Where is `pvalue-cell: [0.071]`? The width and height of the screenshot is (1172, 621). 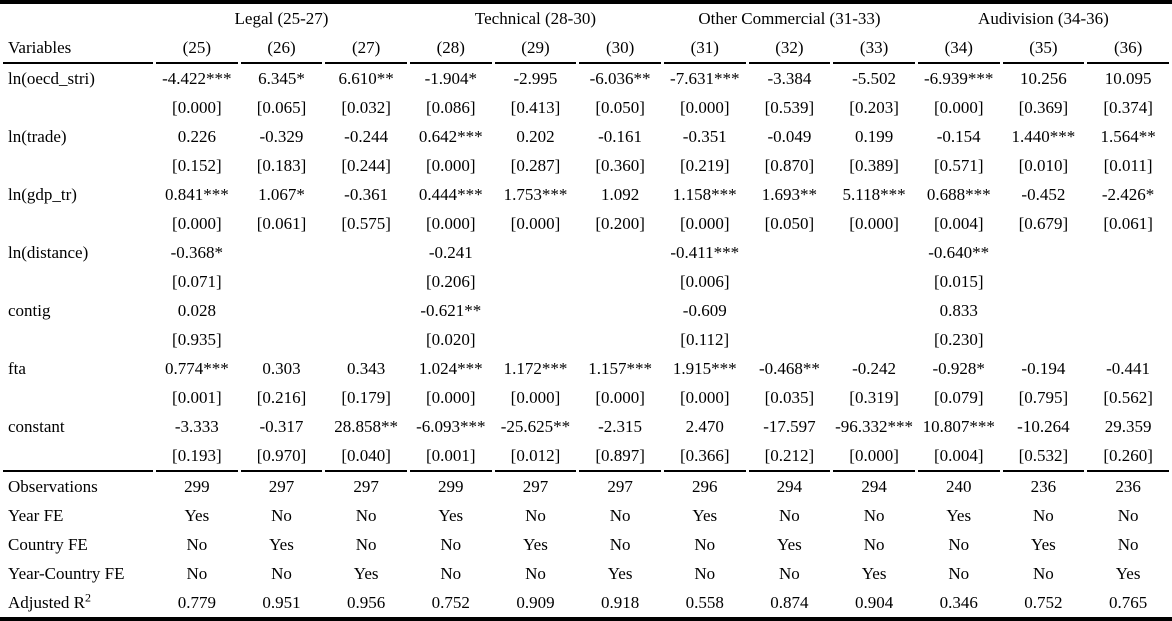
pvalue-cell: [0.071] is located at coordinates (197, 281).